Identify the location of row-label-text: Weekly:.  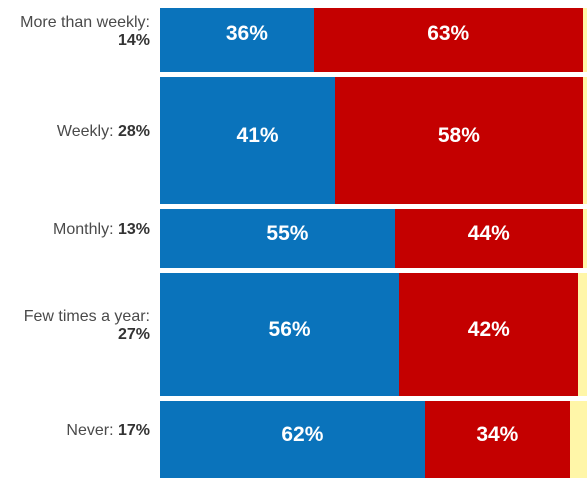
(85, 132).